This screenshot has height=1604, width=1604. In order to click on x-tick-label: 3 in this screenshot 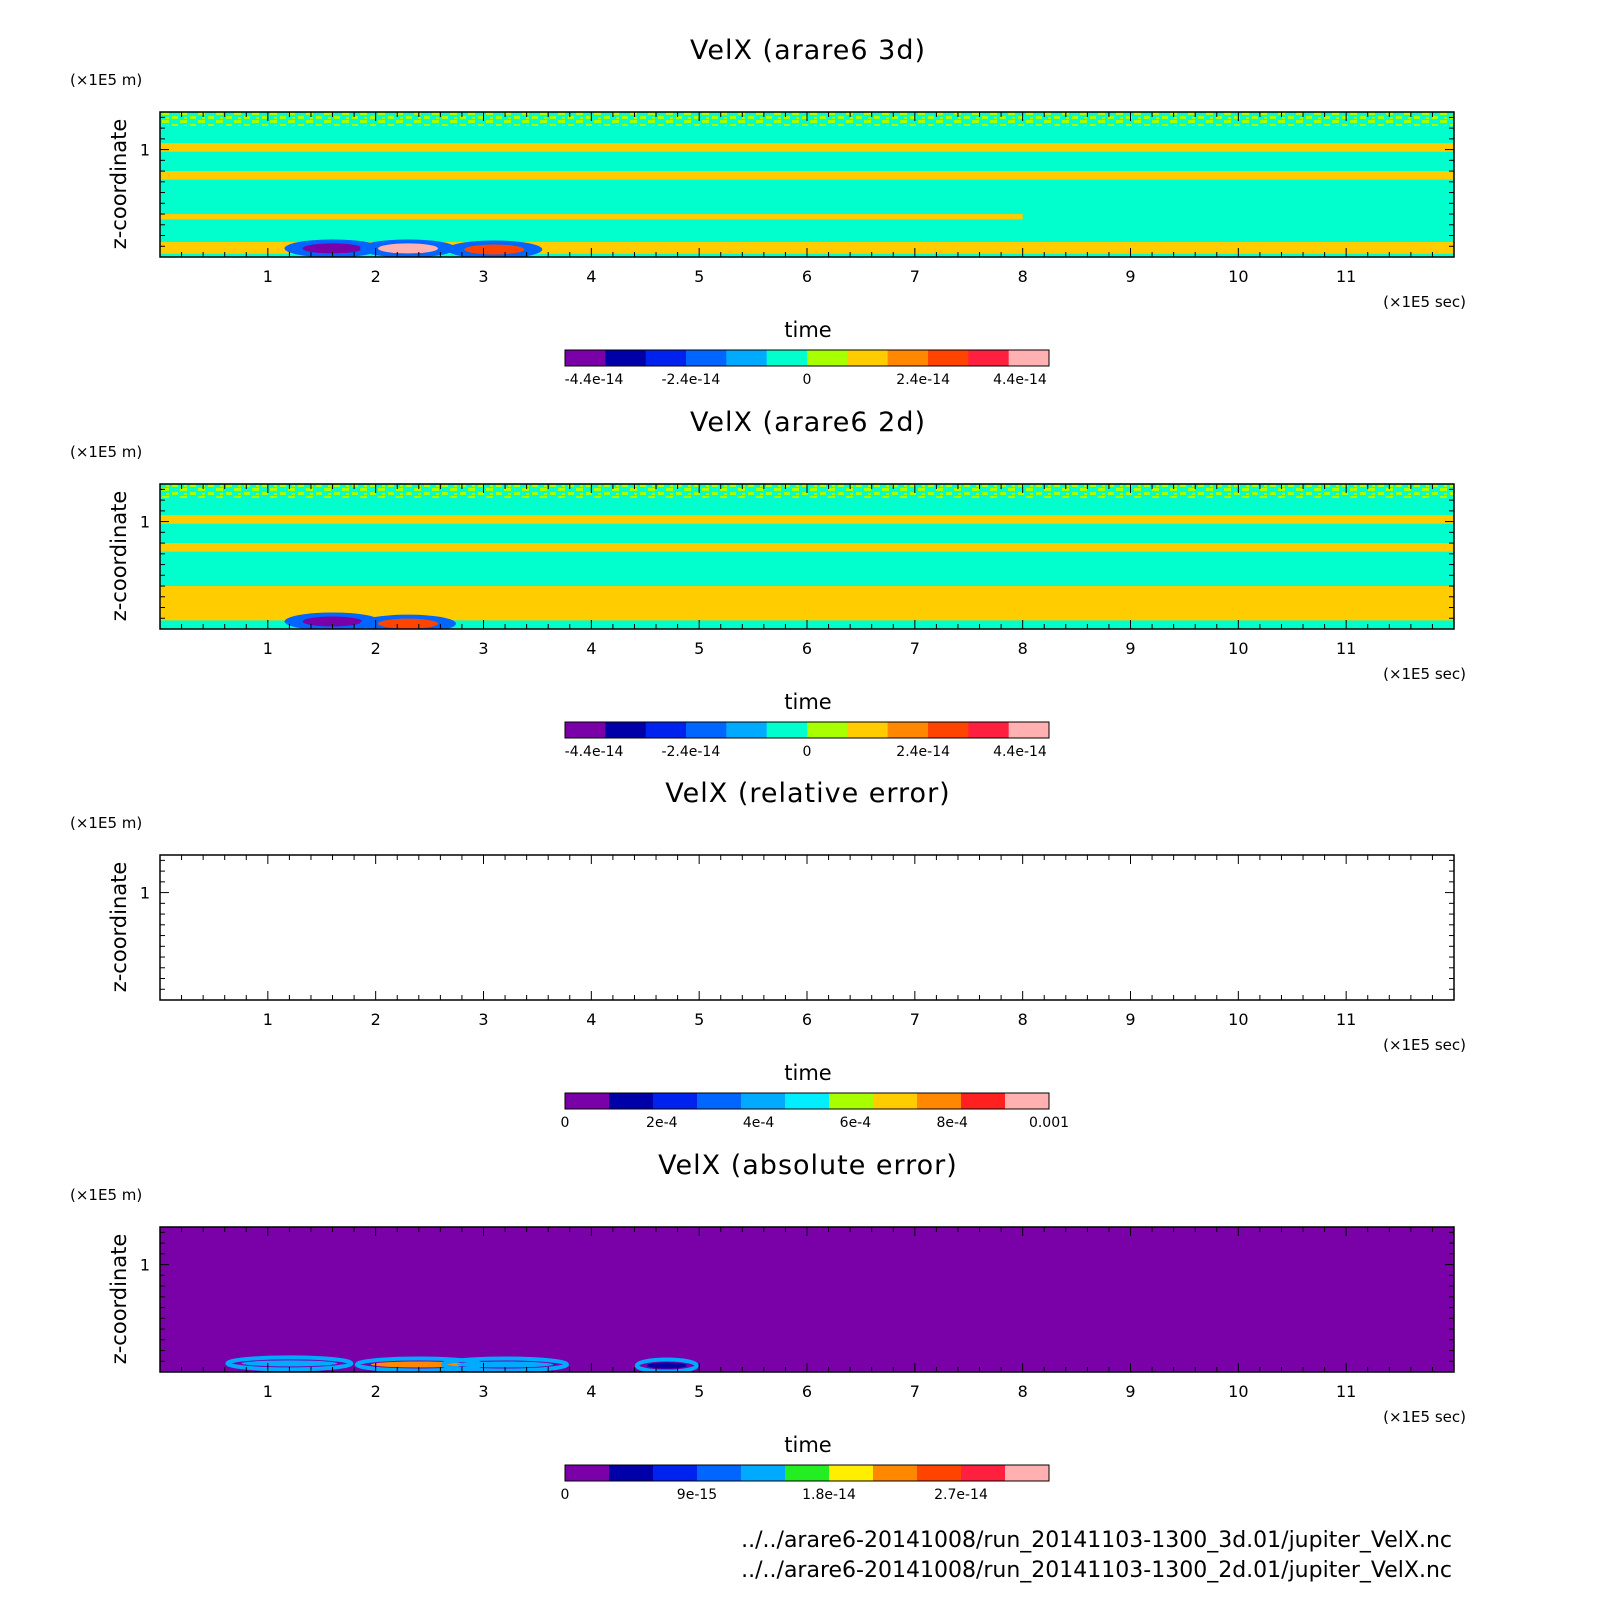, I will do `click(483, 1391)`.